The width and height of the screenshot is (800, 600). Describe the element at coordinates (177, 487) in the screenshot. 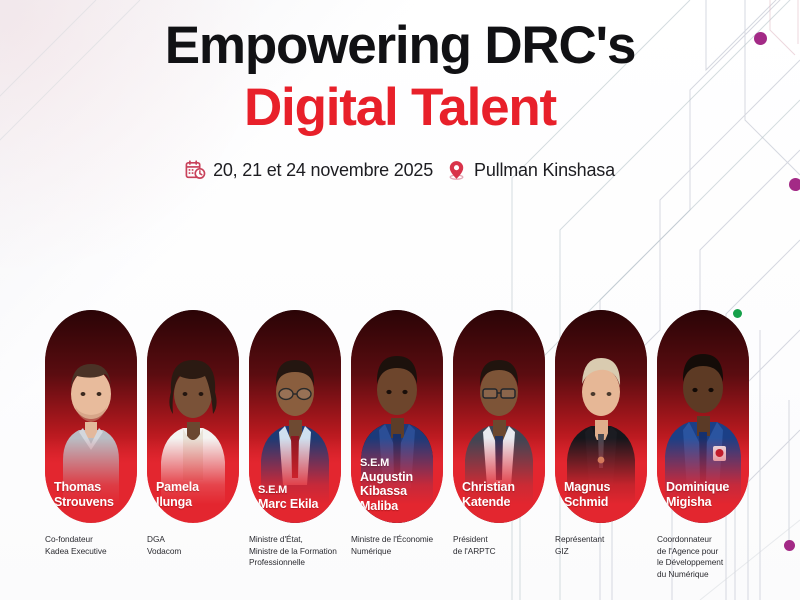

I see `speaker-name-line-1: Pamela` at that location.